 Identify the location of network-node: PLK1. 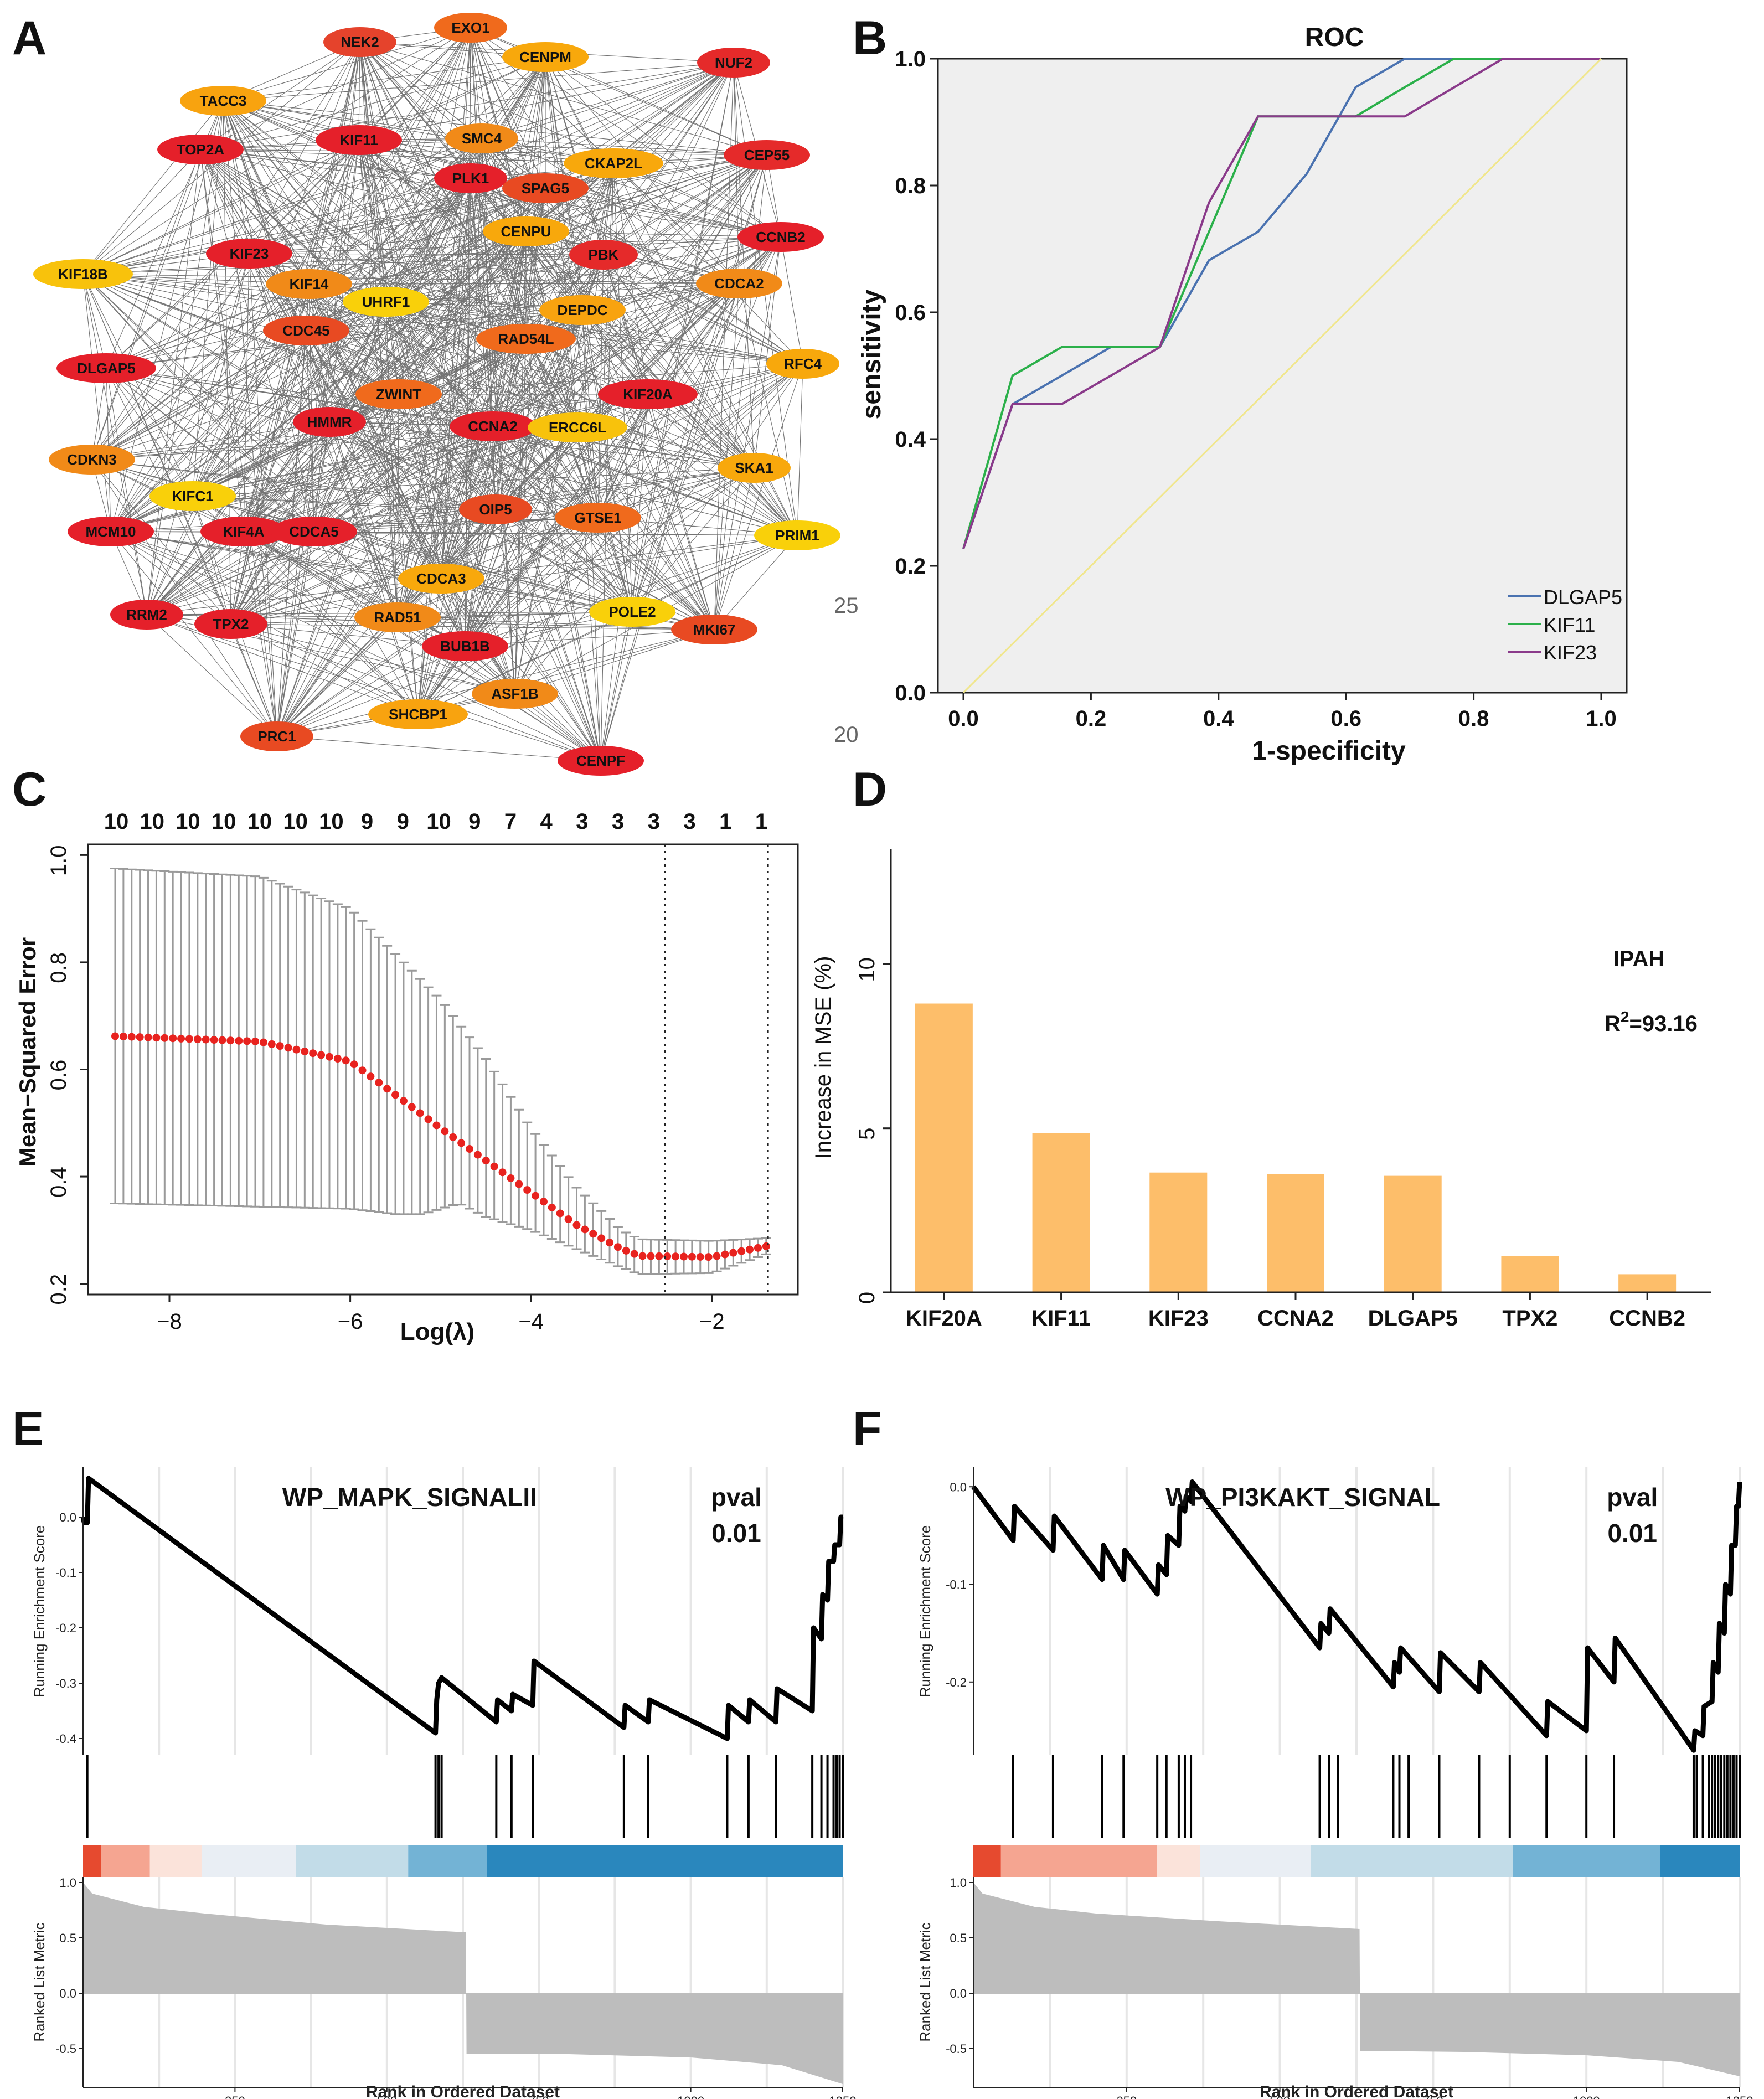
(470, 178).